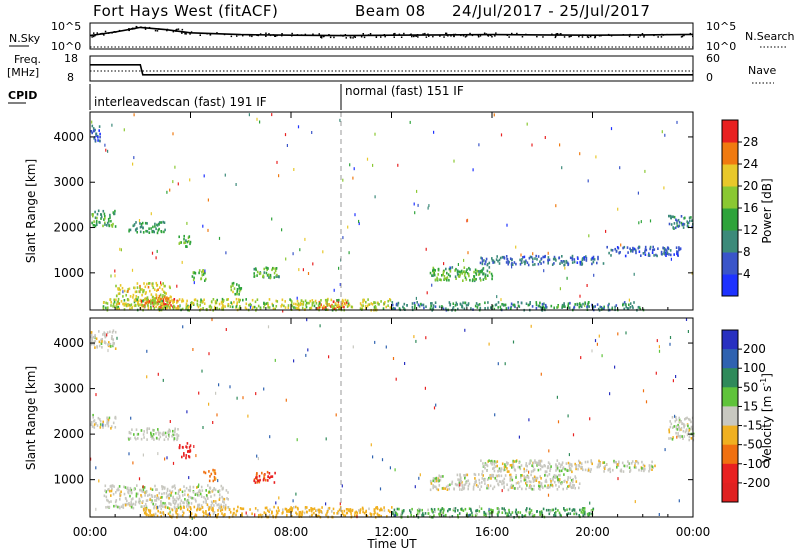 The width and height of the screenshot is (800, 554). I want to click on freq-series, so click(391, 70).